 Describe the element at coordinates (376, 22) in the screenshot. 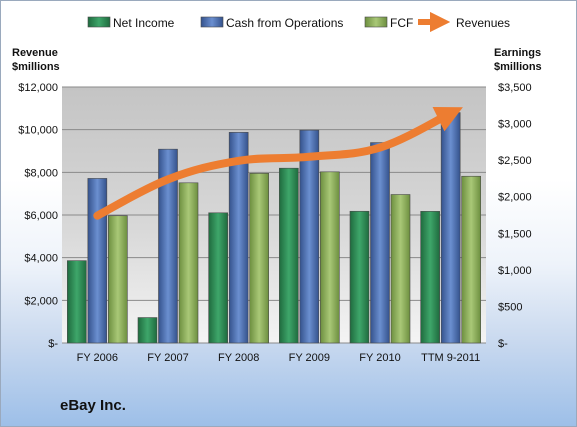

I see `legend-swatch-fcf` at that location.